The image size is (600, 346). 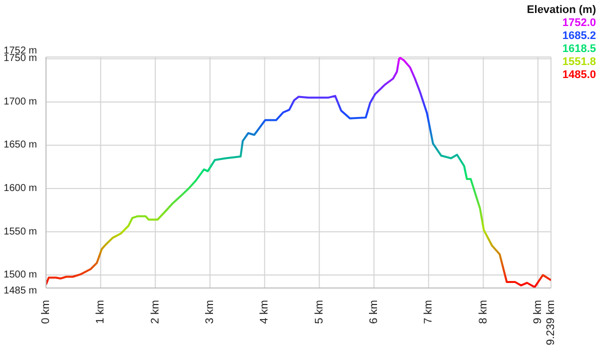 I want to click on x-tick-label: 3 km, so click(x=210, y=312).